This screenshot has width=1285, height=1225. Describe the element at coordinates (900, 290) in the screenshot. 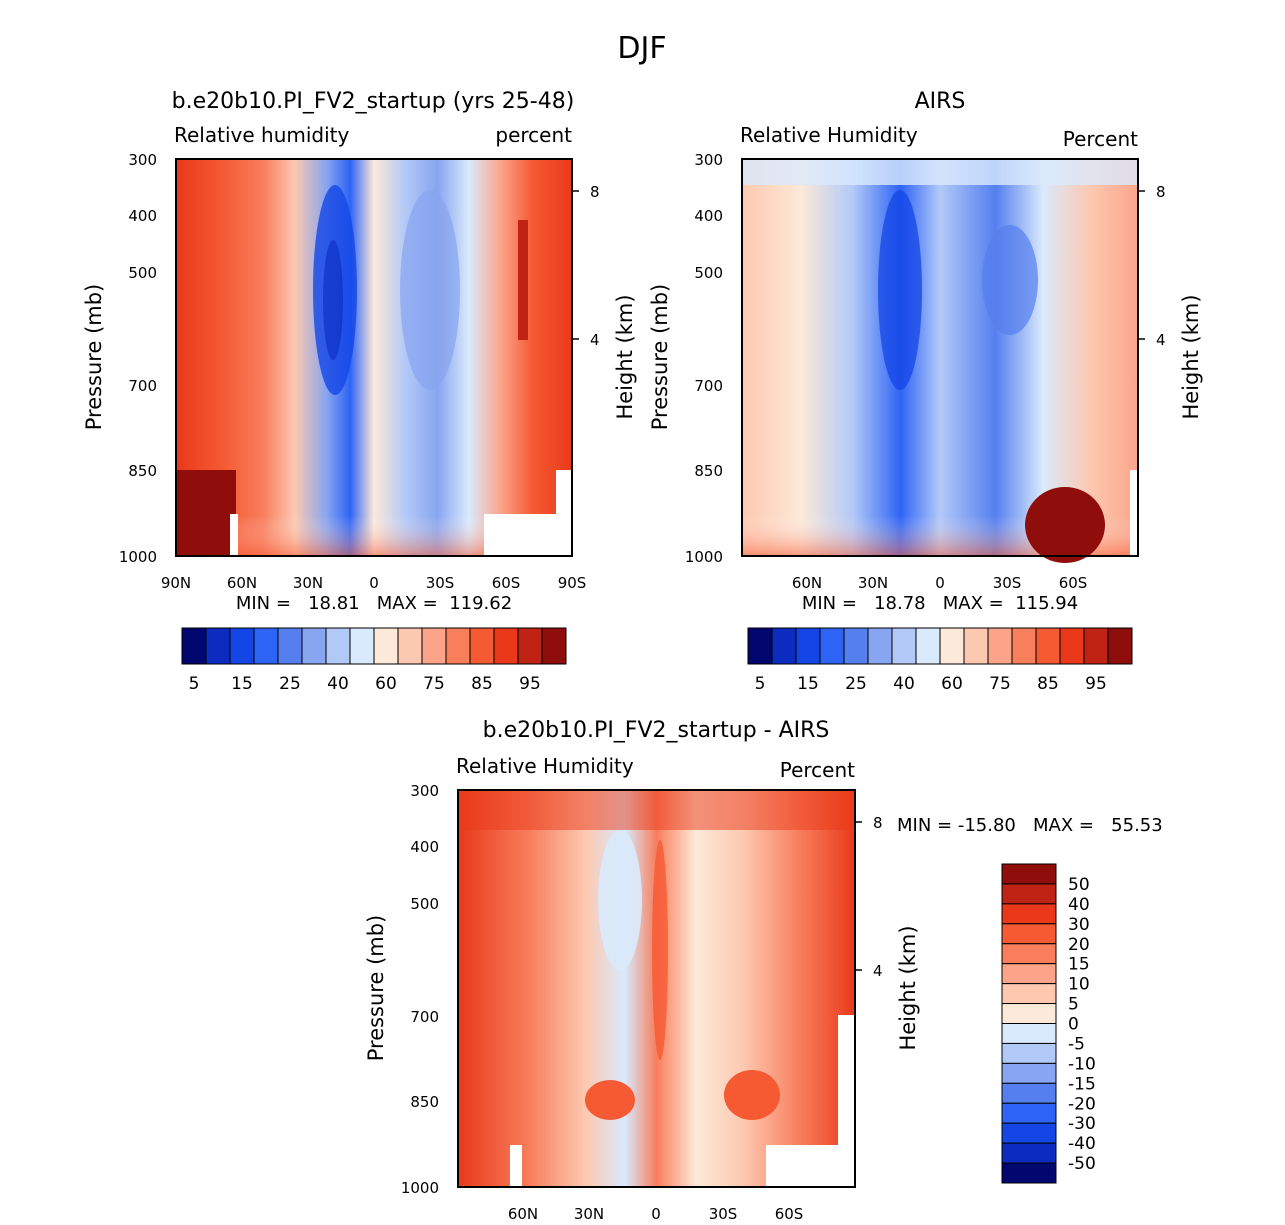

I see `panel-obs-dry-core` at that location.